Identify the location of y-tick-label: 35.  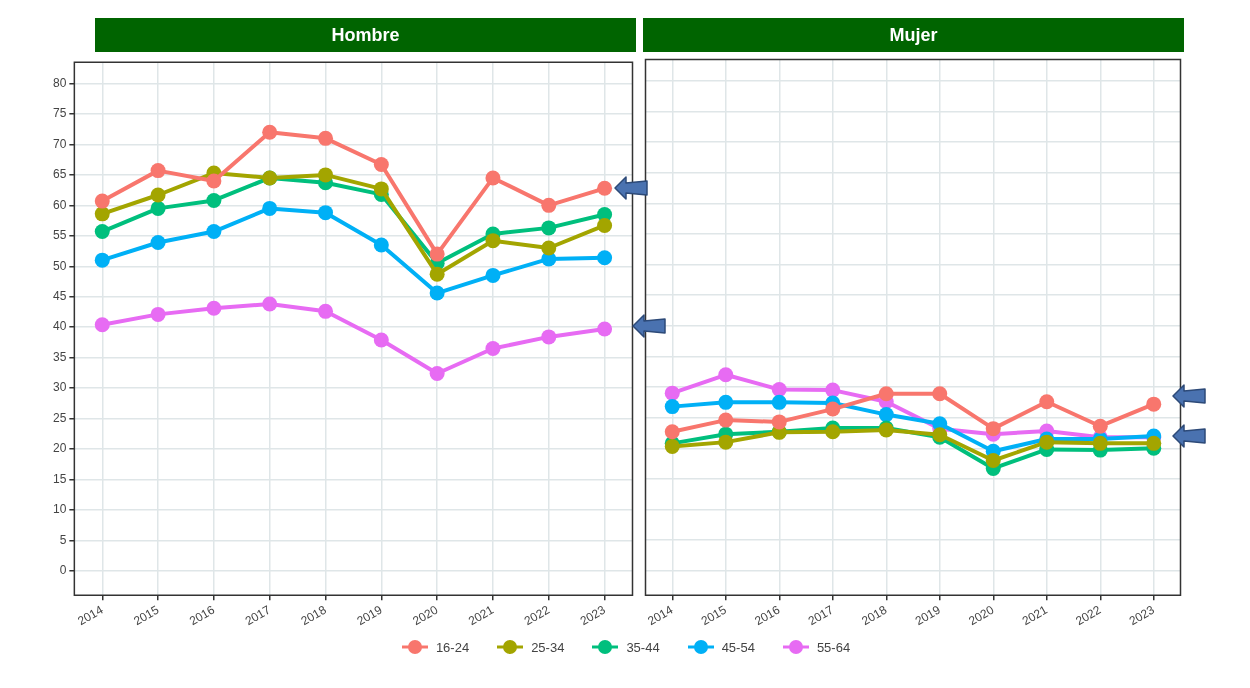
(59, 356).